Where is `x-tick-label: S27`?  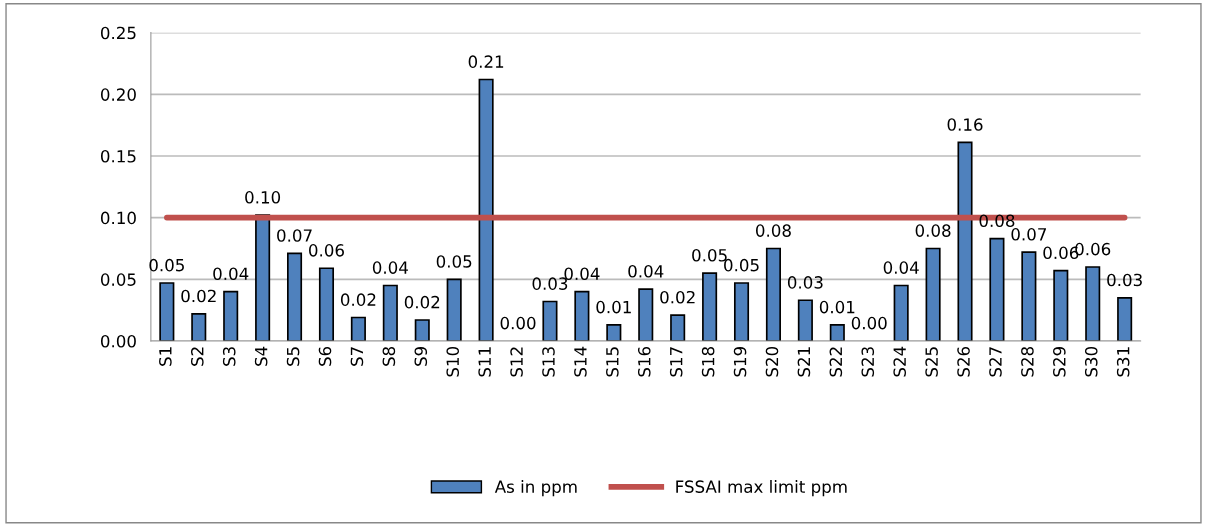
x-tick-label: S27 is located at coordinates (995, 362).